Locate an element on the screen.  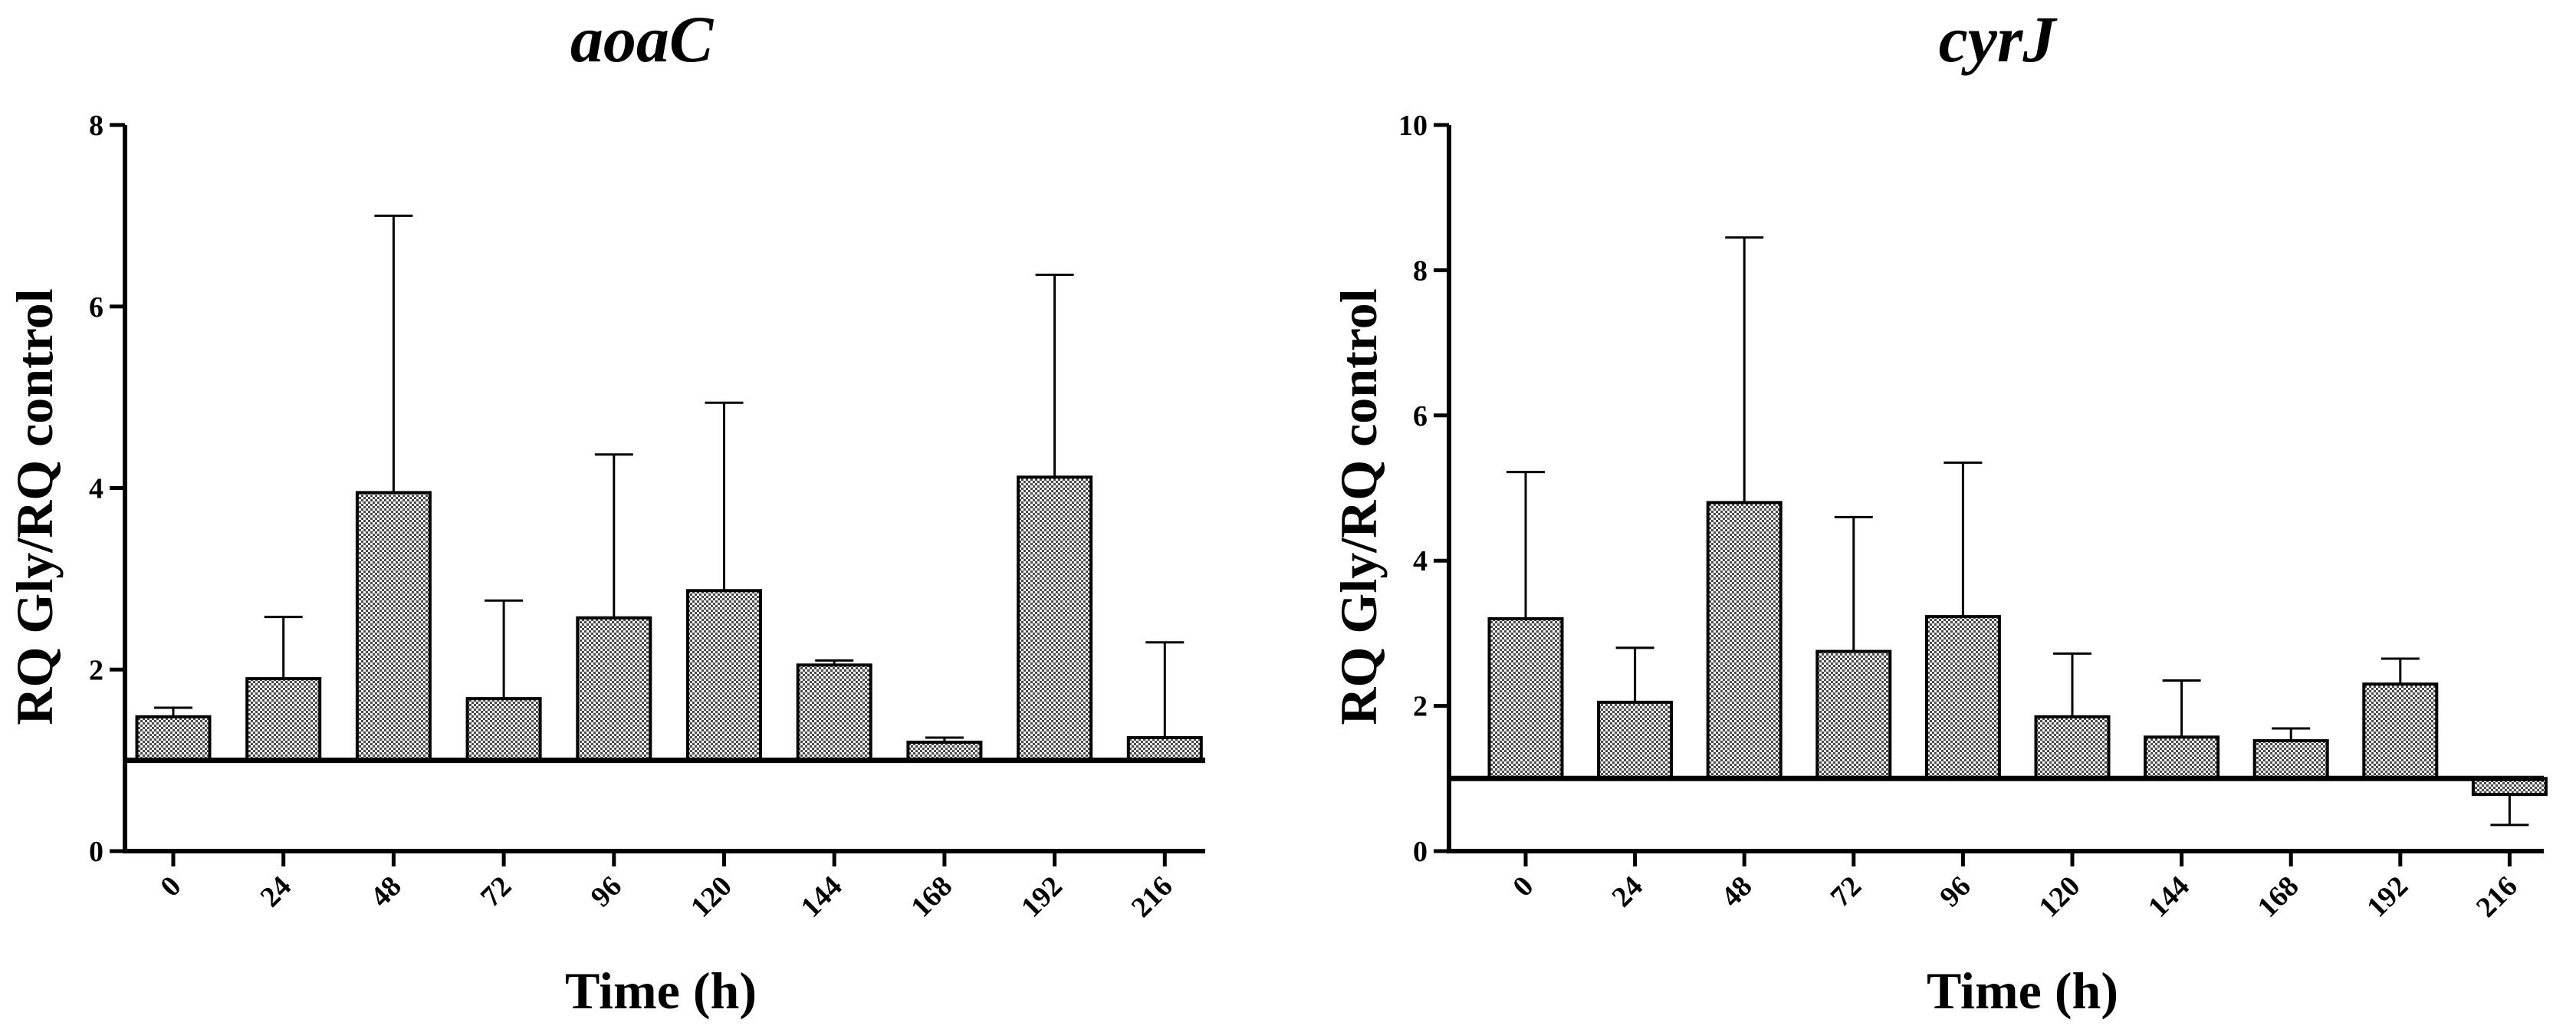
y-tick-label: 10 is located at coordinates (1413, 126).